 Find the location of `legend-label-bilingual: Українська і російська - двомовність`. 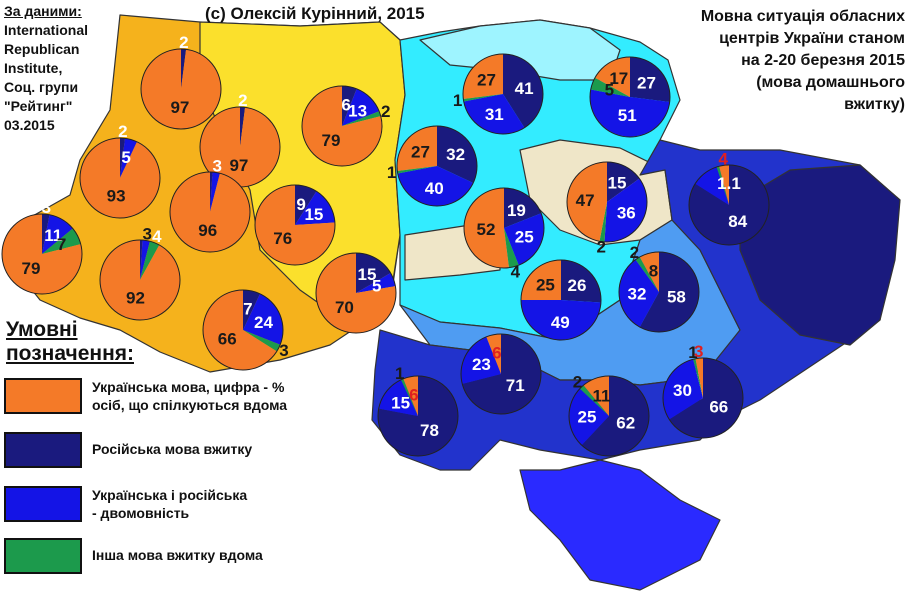

legend-label-bilingual: Українська і російська - двомовність is located at coordinates (237, 504).